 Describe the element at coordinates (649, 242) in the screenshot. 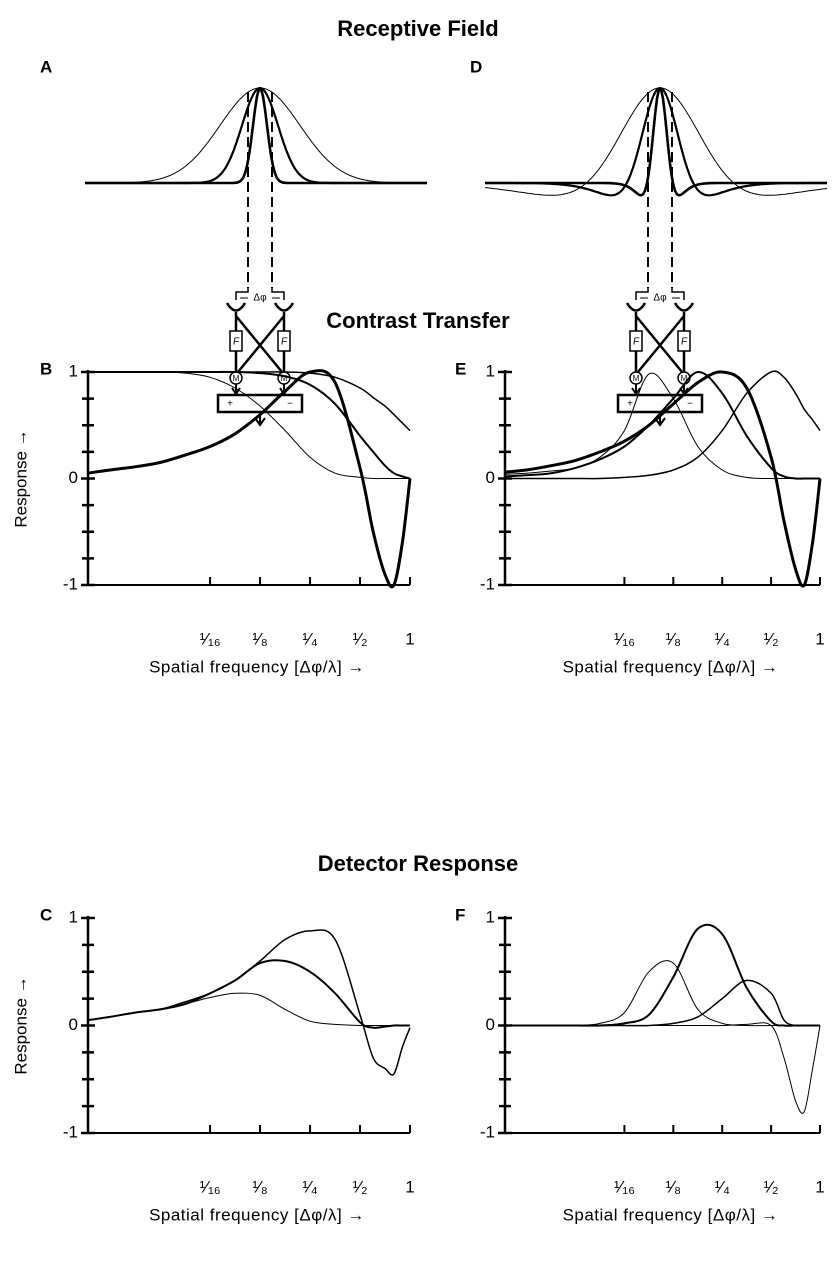

I see `receptive-field-panel: D Δφ F M F M + −` at that location.